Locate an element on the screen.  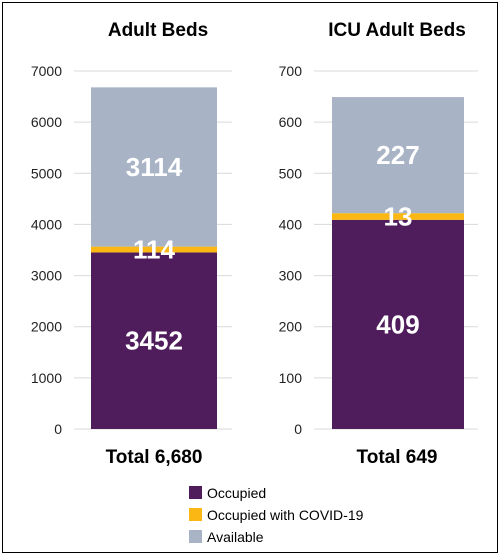
legend-swatch-covid is located at coordinates (195, 514).